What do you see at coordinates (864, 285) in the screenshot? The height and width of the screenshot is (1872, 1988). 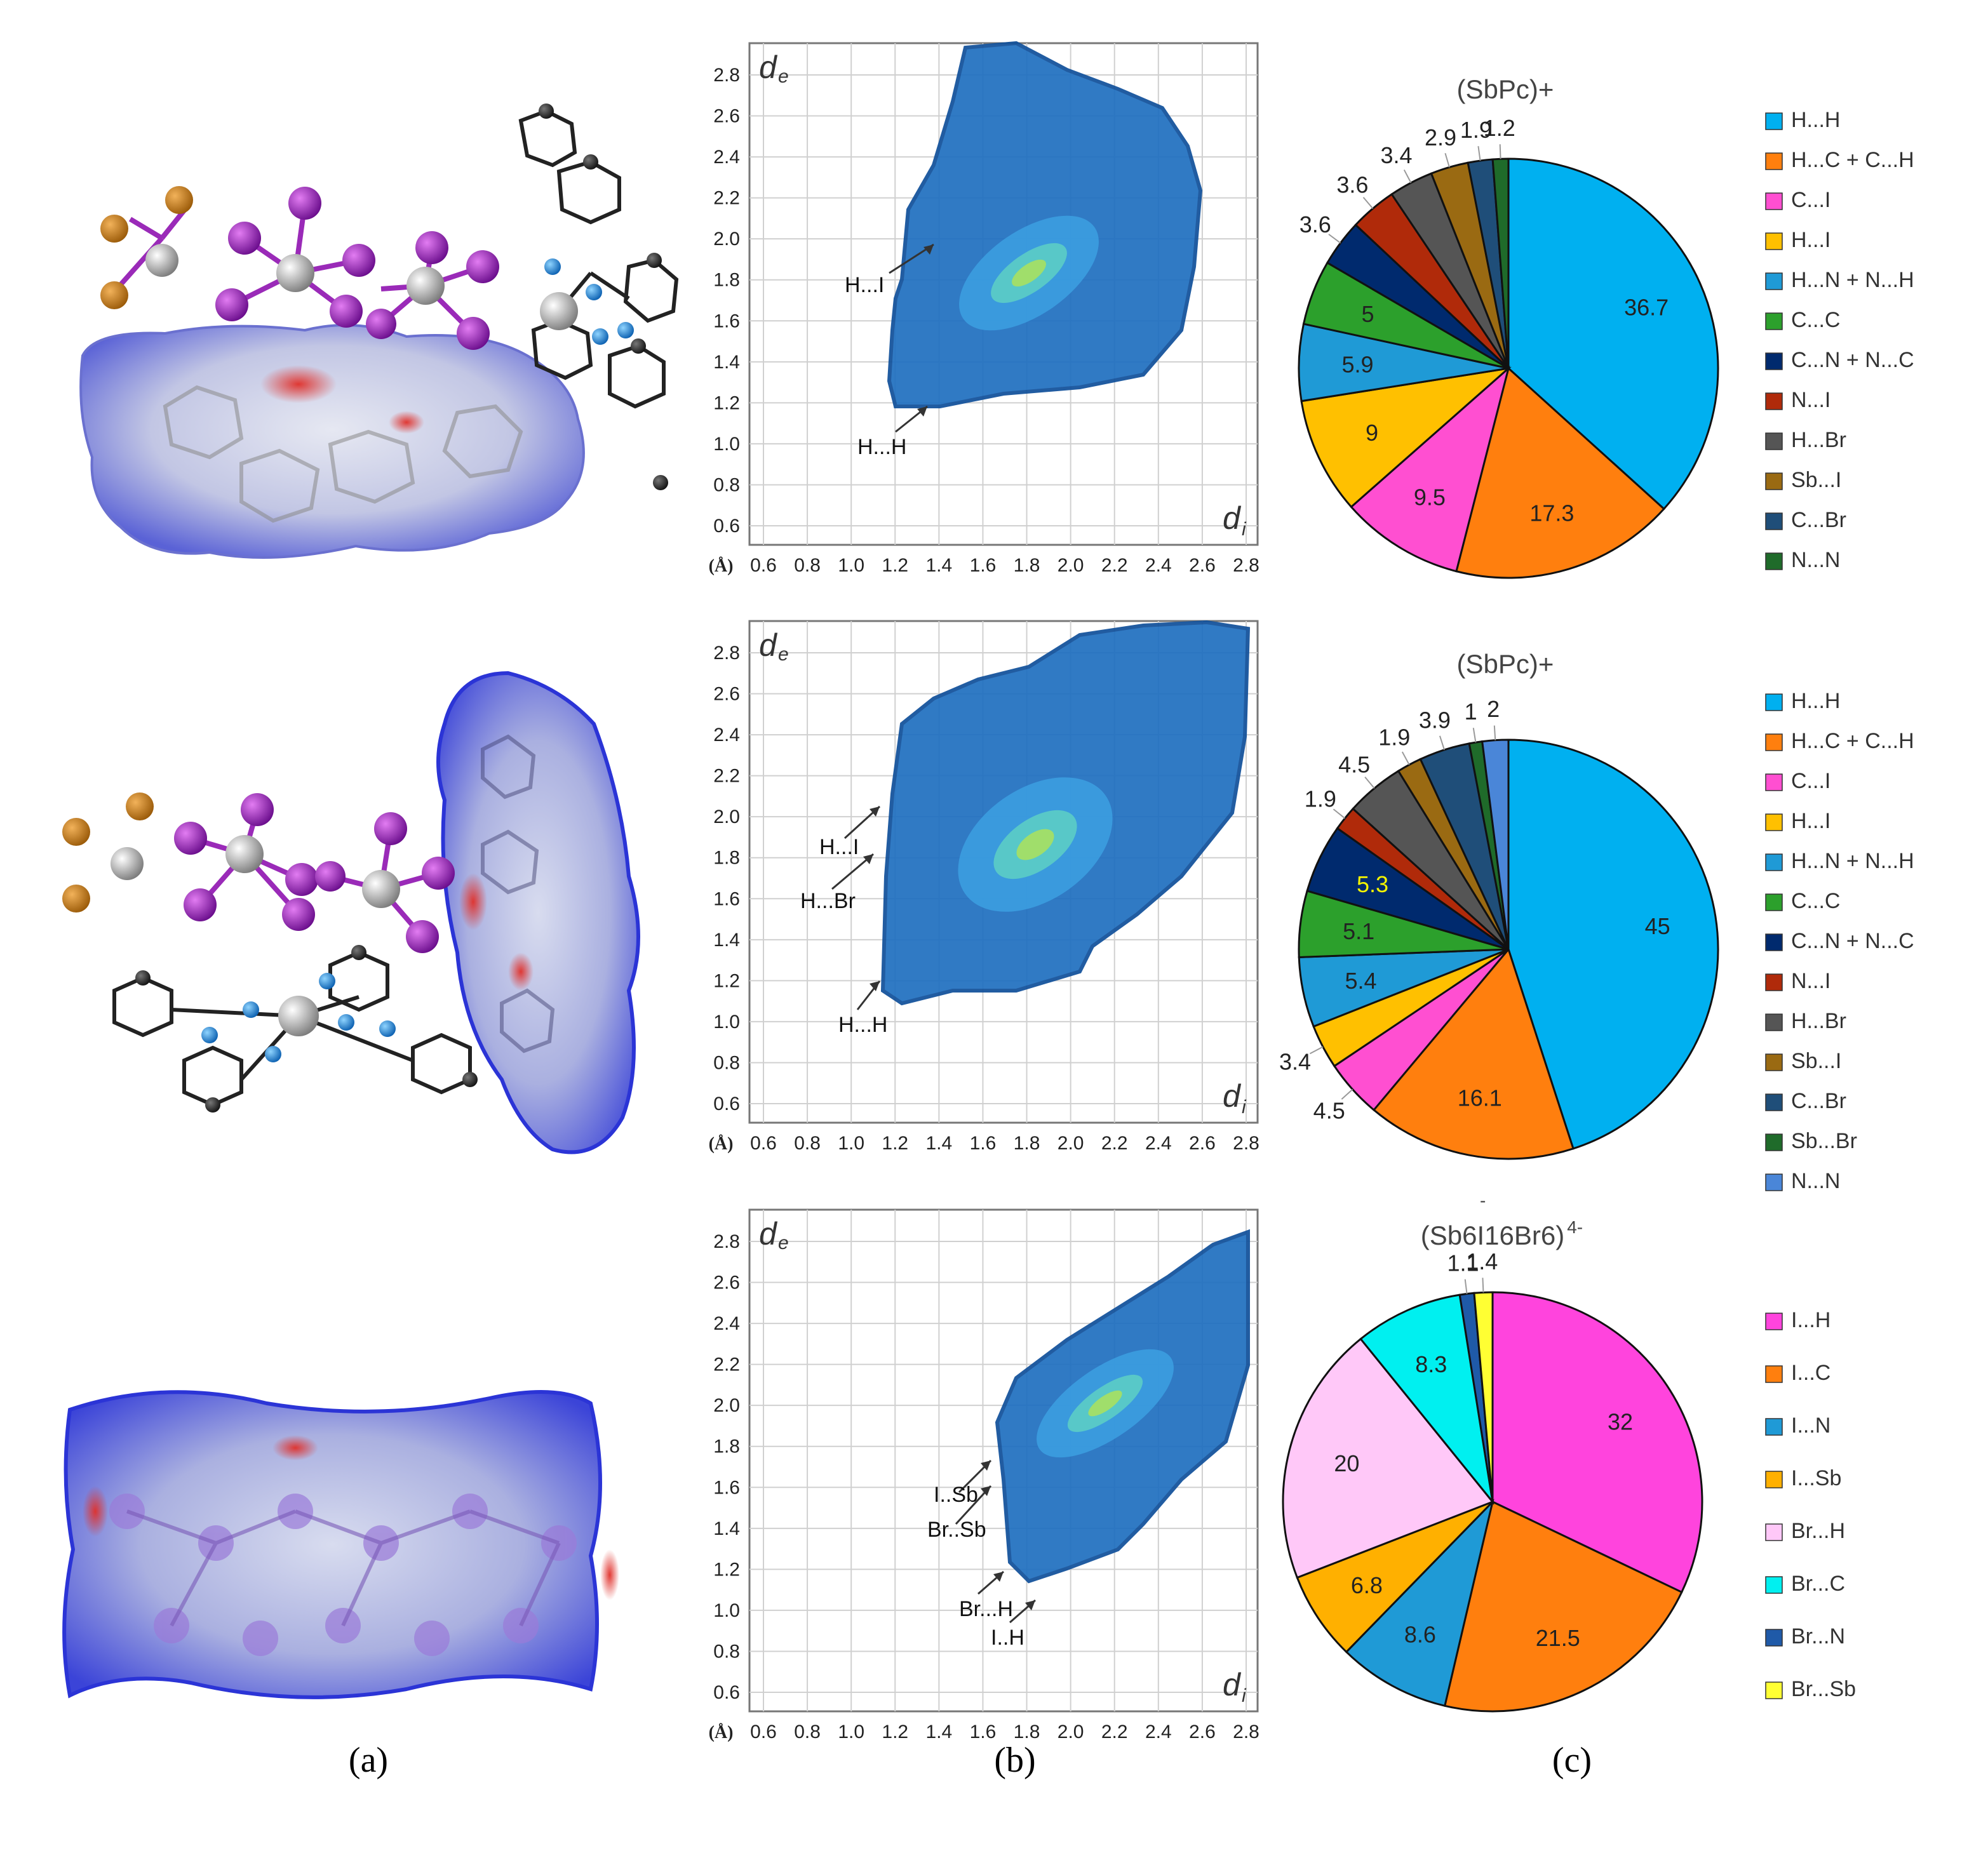 I see `annotation-label: H...I` at bounding box center [864, 285].